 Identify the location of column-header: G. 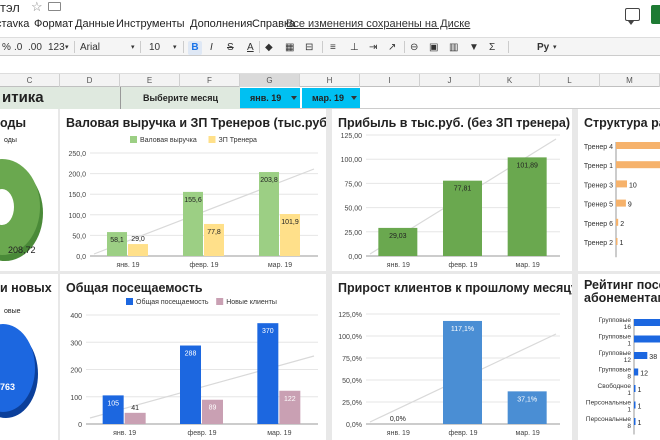
(270, 80).